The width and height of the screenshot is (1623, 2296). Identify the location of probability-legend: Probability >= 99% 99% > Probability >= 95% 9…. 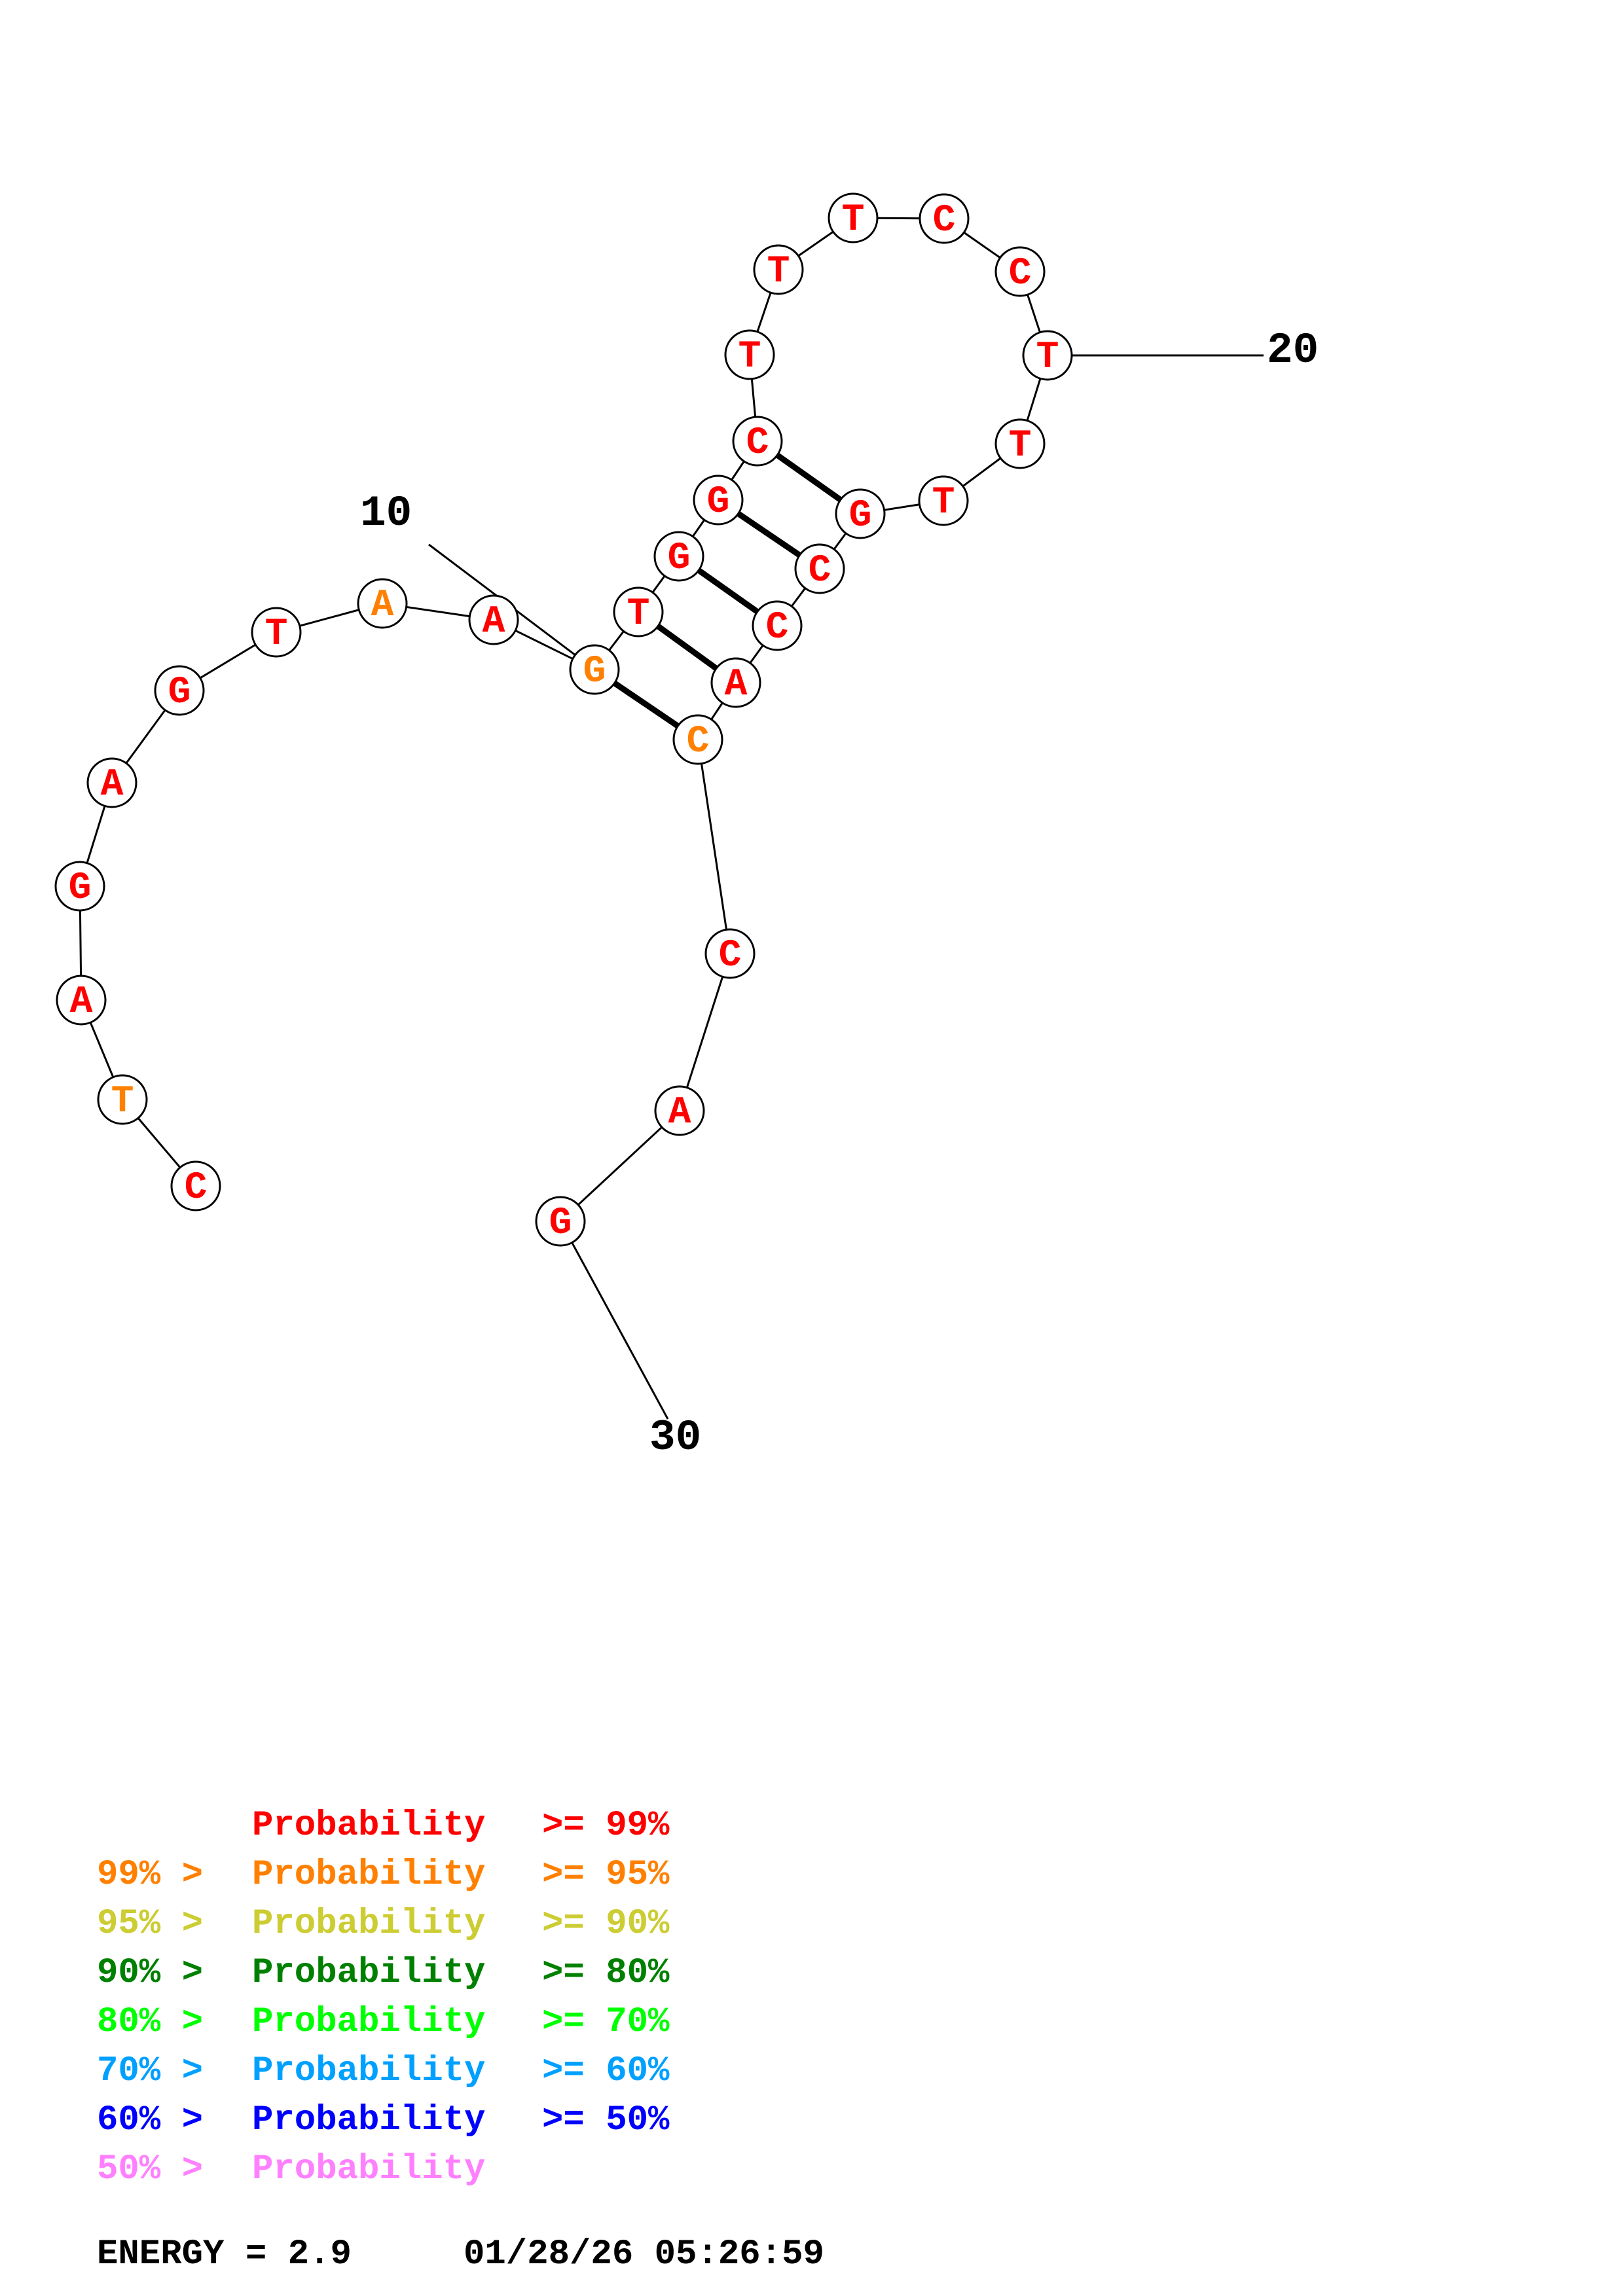
(383, 1997).